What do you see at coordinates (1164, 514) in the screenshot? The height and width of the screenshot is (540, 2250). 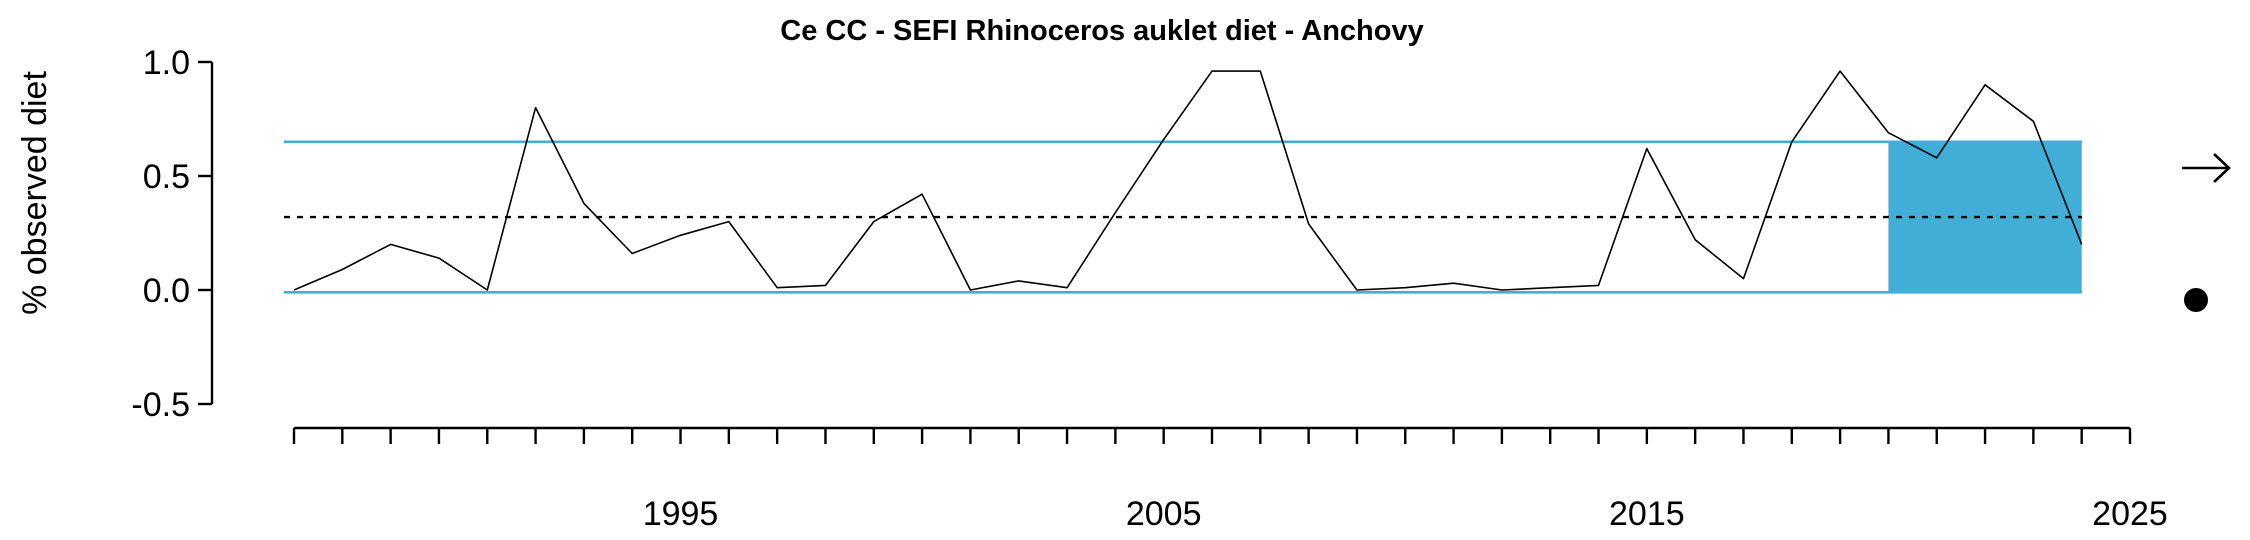 I see `x-tick-label: 2005` at bounding box center [1164, 514].